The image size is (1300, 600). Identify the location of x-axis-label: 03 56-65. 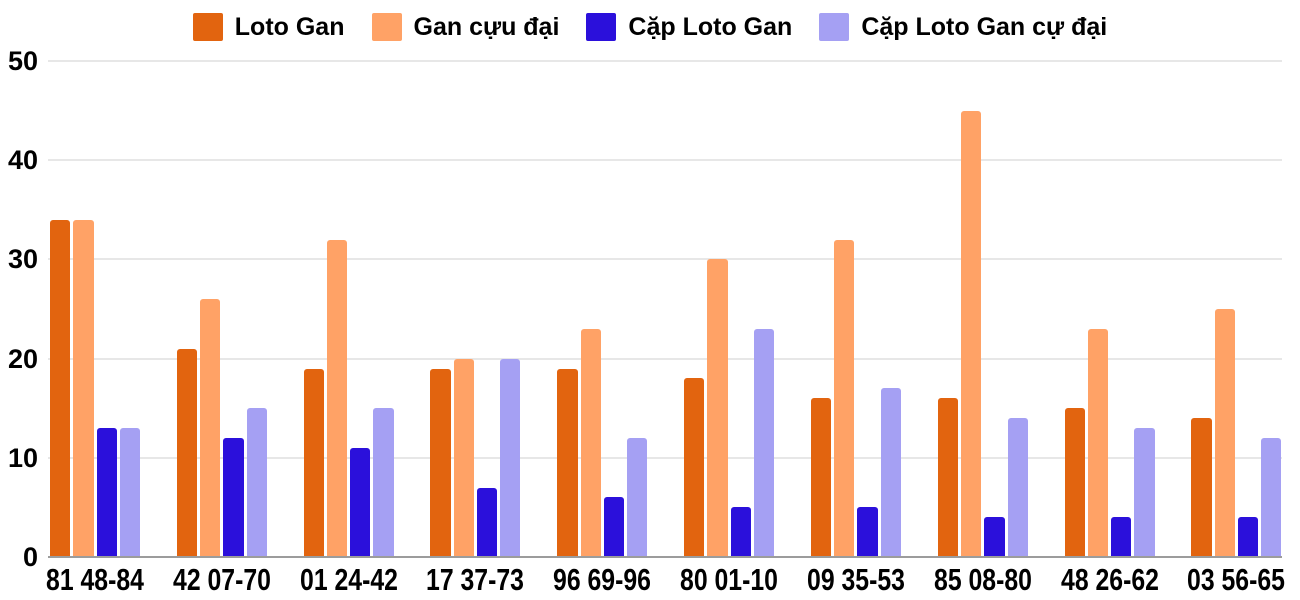
(1236, 579).